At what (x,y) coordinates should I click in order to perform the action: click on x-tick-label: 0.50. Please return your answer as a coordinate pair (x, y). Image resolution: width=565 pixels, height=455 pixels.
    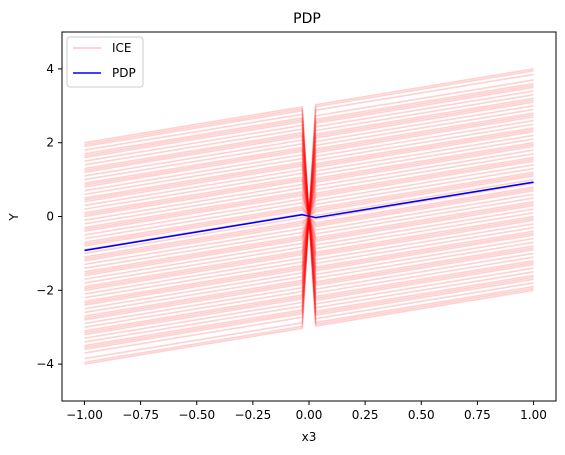
    Looking at the image, I should click on (421, 415).